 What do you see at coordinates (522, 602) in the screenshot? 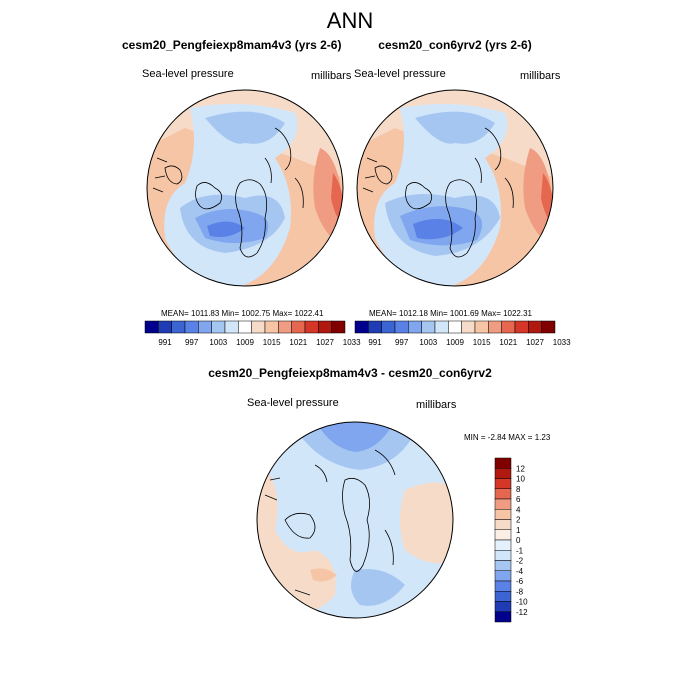
I see `colorbar-label: -10` at bounding box center [522, 602].